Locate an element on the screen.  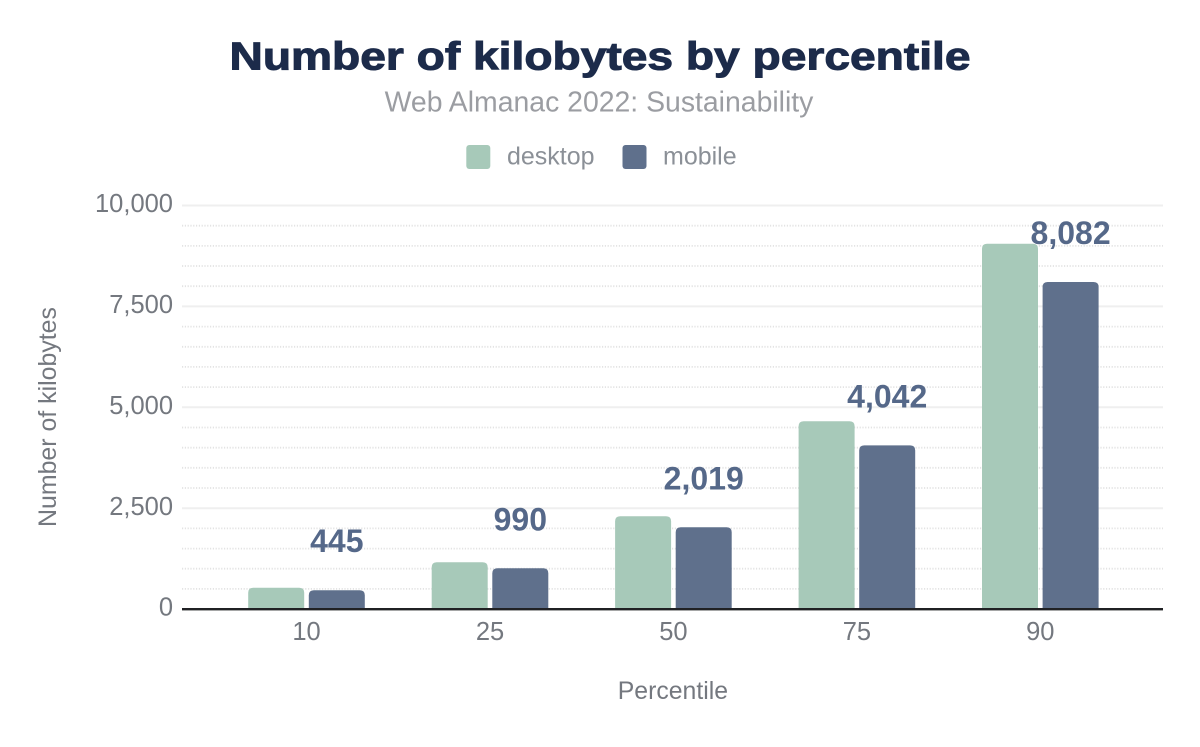
svg-text:Number of kilobytes by percent: Number of kilobytes by percentile is located at coordinates (600, 56).